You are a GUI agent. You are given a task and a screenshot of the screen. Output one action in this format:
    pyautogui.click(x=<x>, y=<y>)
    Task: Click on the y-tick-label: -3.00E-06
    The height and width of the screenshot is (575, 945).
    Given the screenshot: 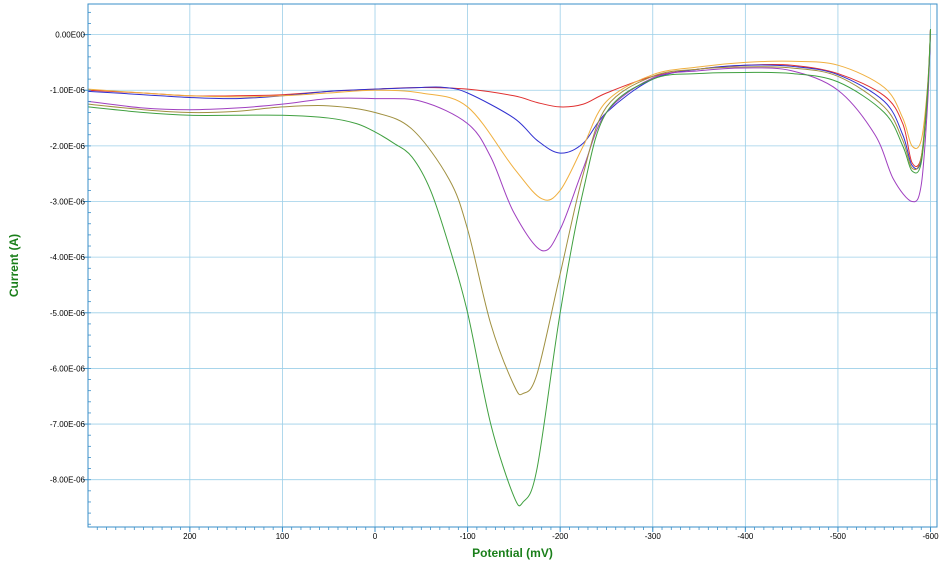 What is the action you would take?
    pyautogui.click(x=68, y=202)
    